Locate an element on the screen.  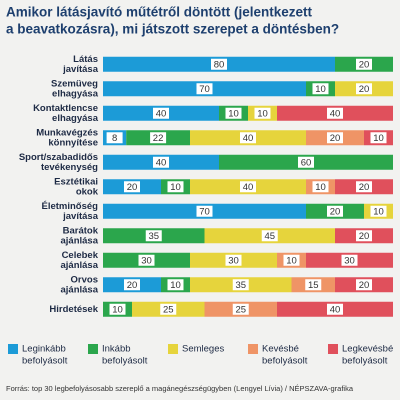
value-label: 25 is located at coordinates (240, 309).